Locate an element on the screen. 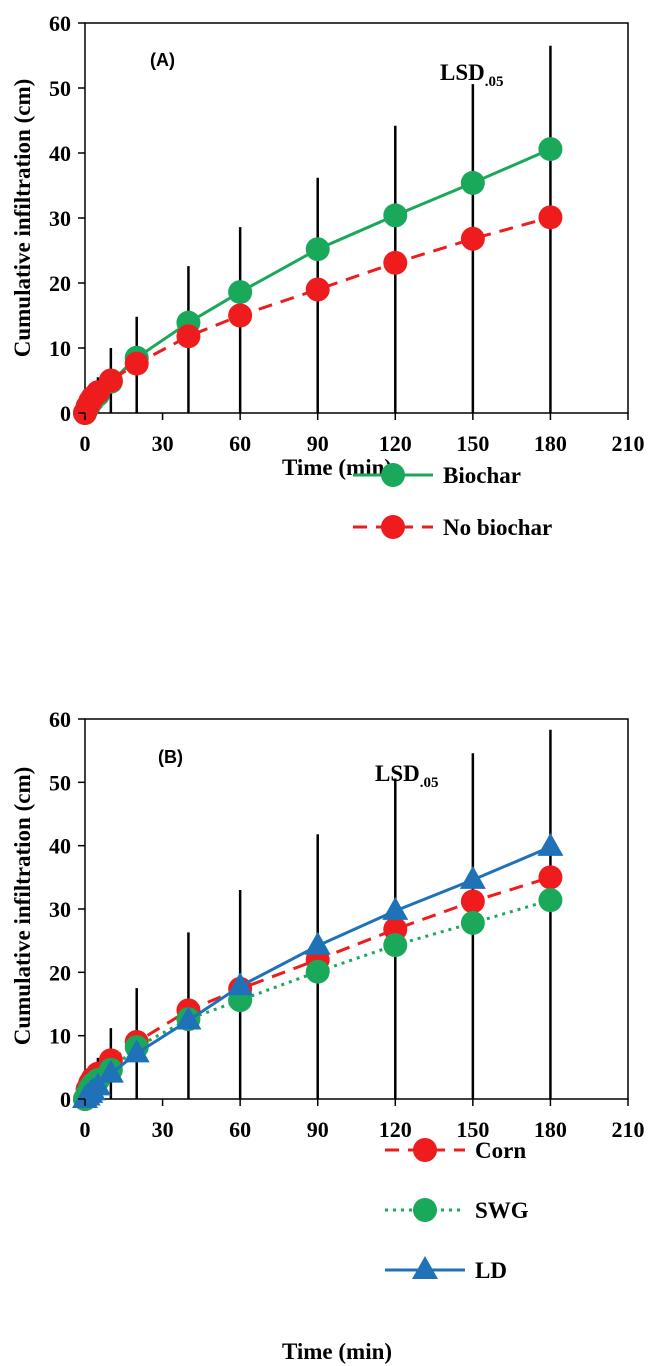 This screenshot has width=655, height=1366. legend-item-corn: Corn is located at coordinates (455, 1150).